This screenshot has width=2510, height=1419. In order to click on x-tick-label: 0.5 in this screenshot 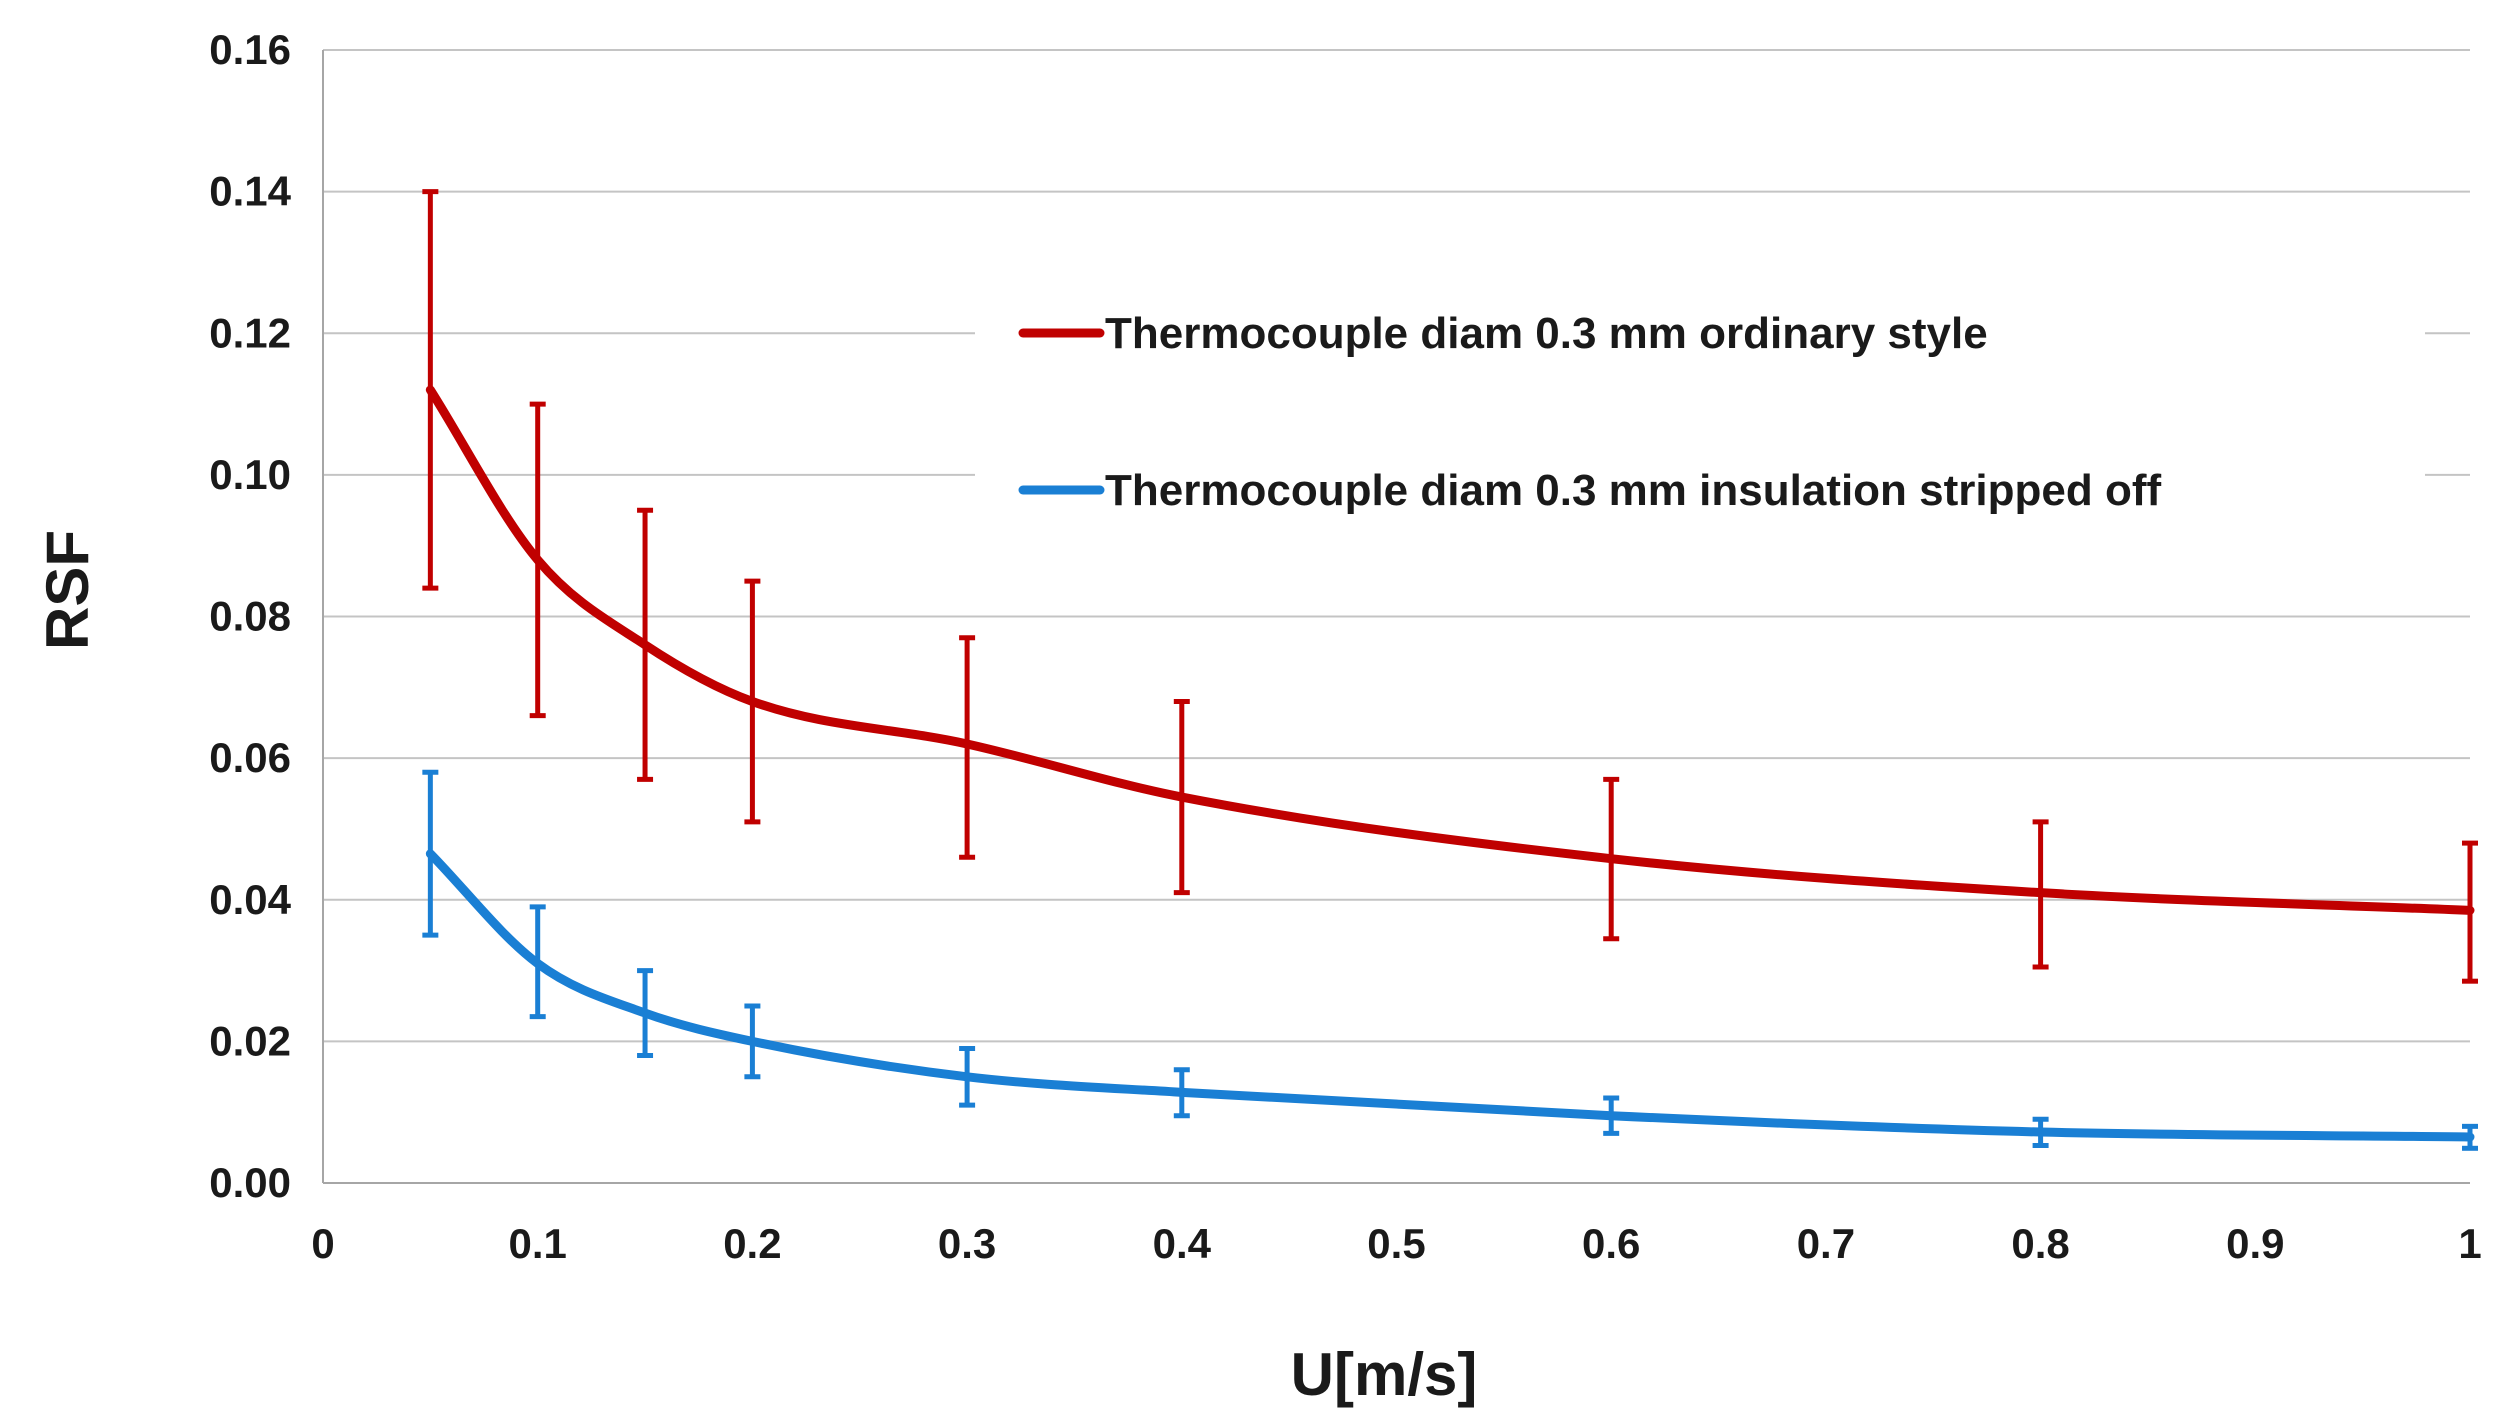, I will do `click(1396, 1243)`.